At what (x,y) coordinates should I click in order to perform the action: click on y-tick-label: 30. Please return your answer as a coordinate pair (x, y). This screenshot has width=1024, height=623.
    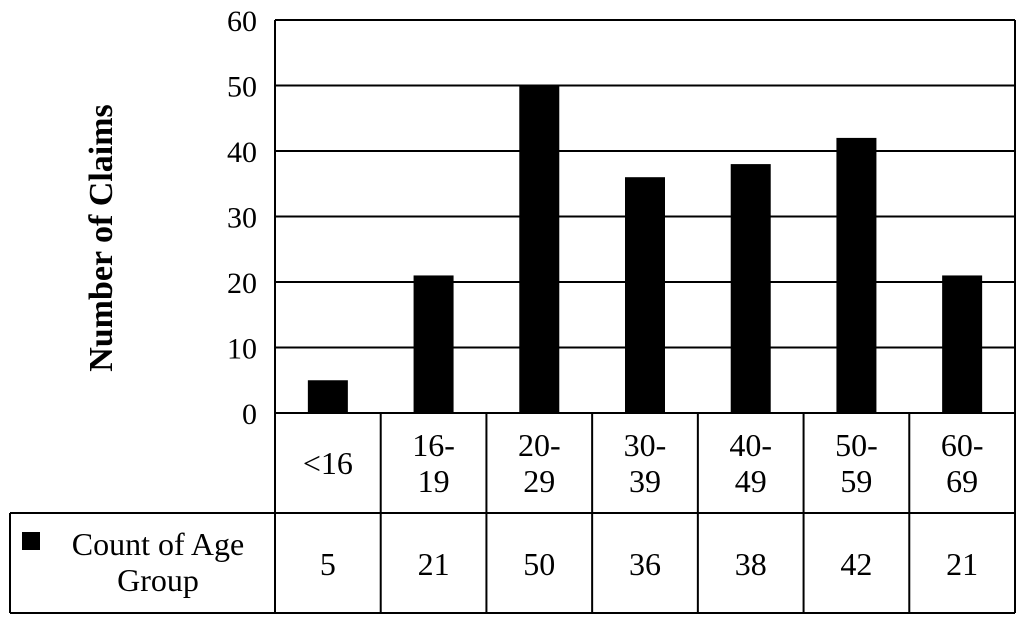
    Looking at the image, I should click on (242, 218).